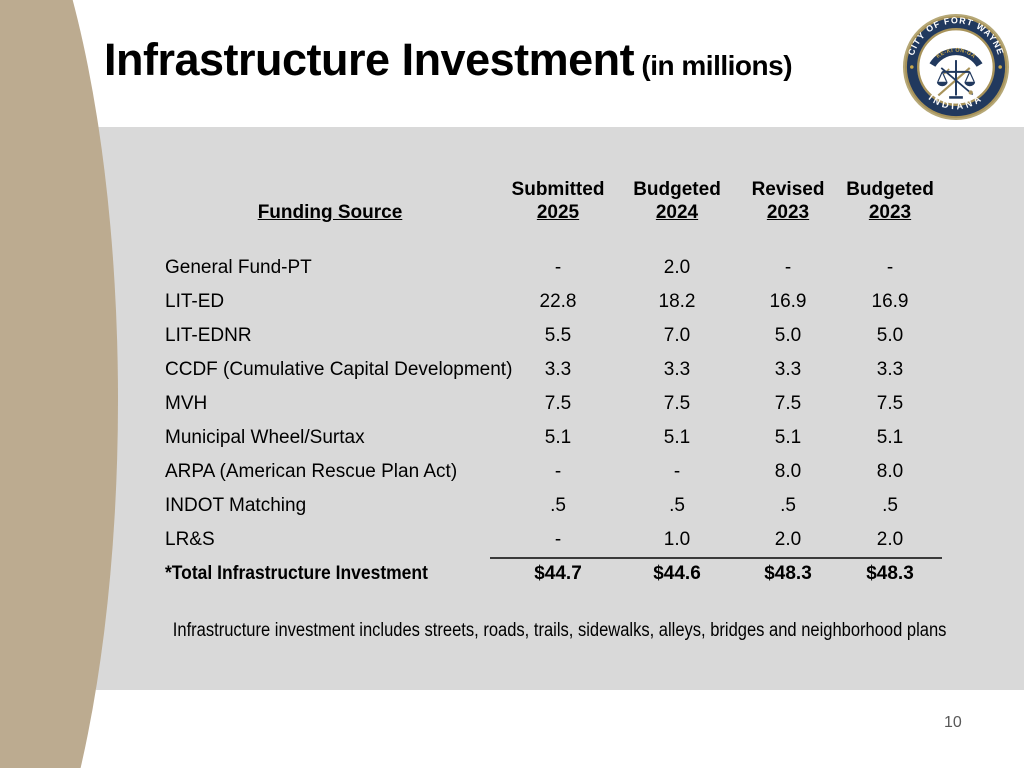 The height and width of the screenshot is (768, 1024). Describe the element at coordinates (296, 573) in the screenshot. I see `total-row-label: *Total Infrastructure Investment` at that location.